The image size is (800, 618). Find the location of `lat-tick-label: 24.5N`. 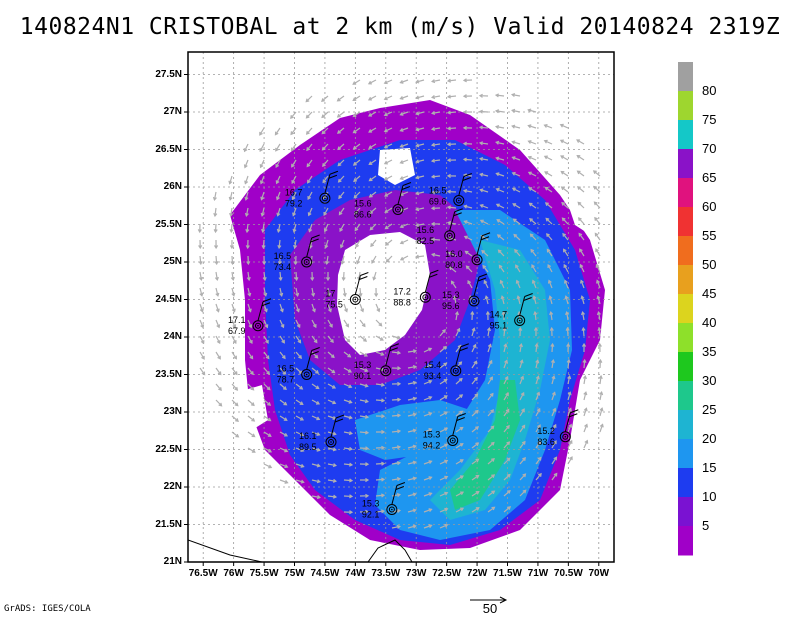

lat-tick-label: 24.5N is located at coordinates (168, 299).